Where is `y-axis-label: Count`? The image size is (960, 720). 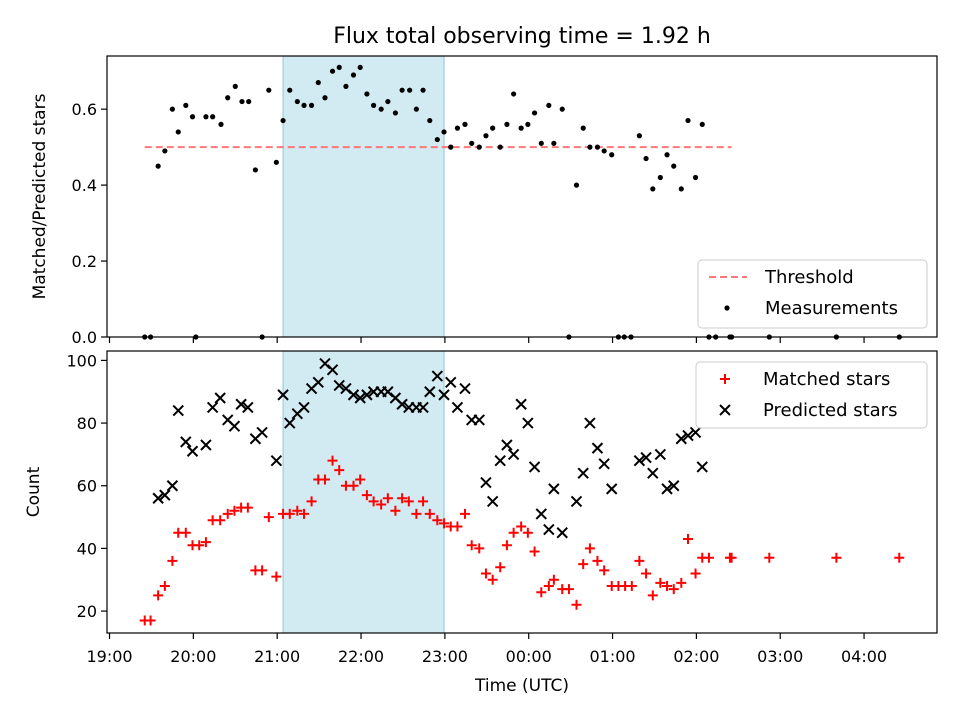 y-axis-label: Count is located at coordinates (34, 491).